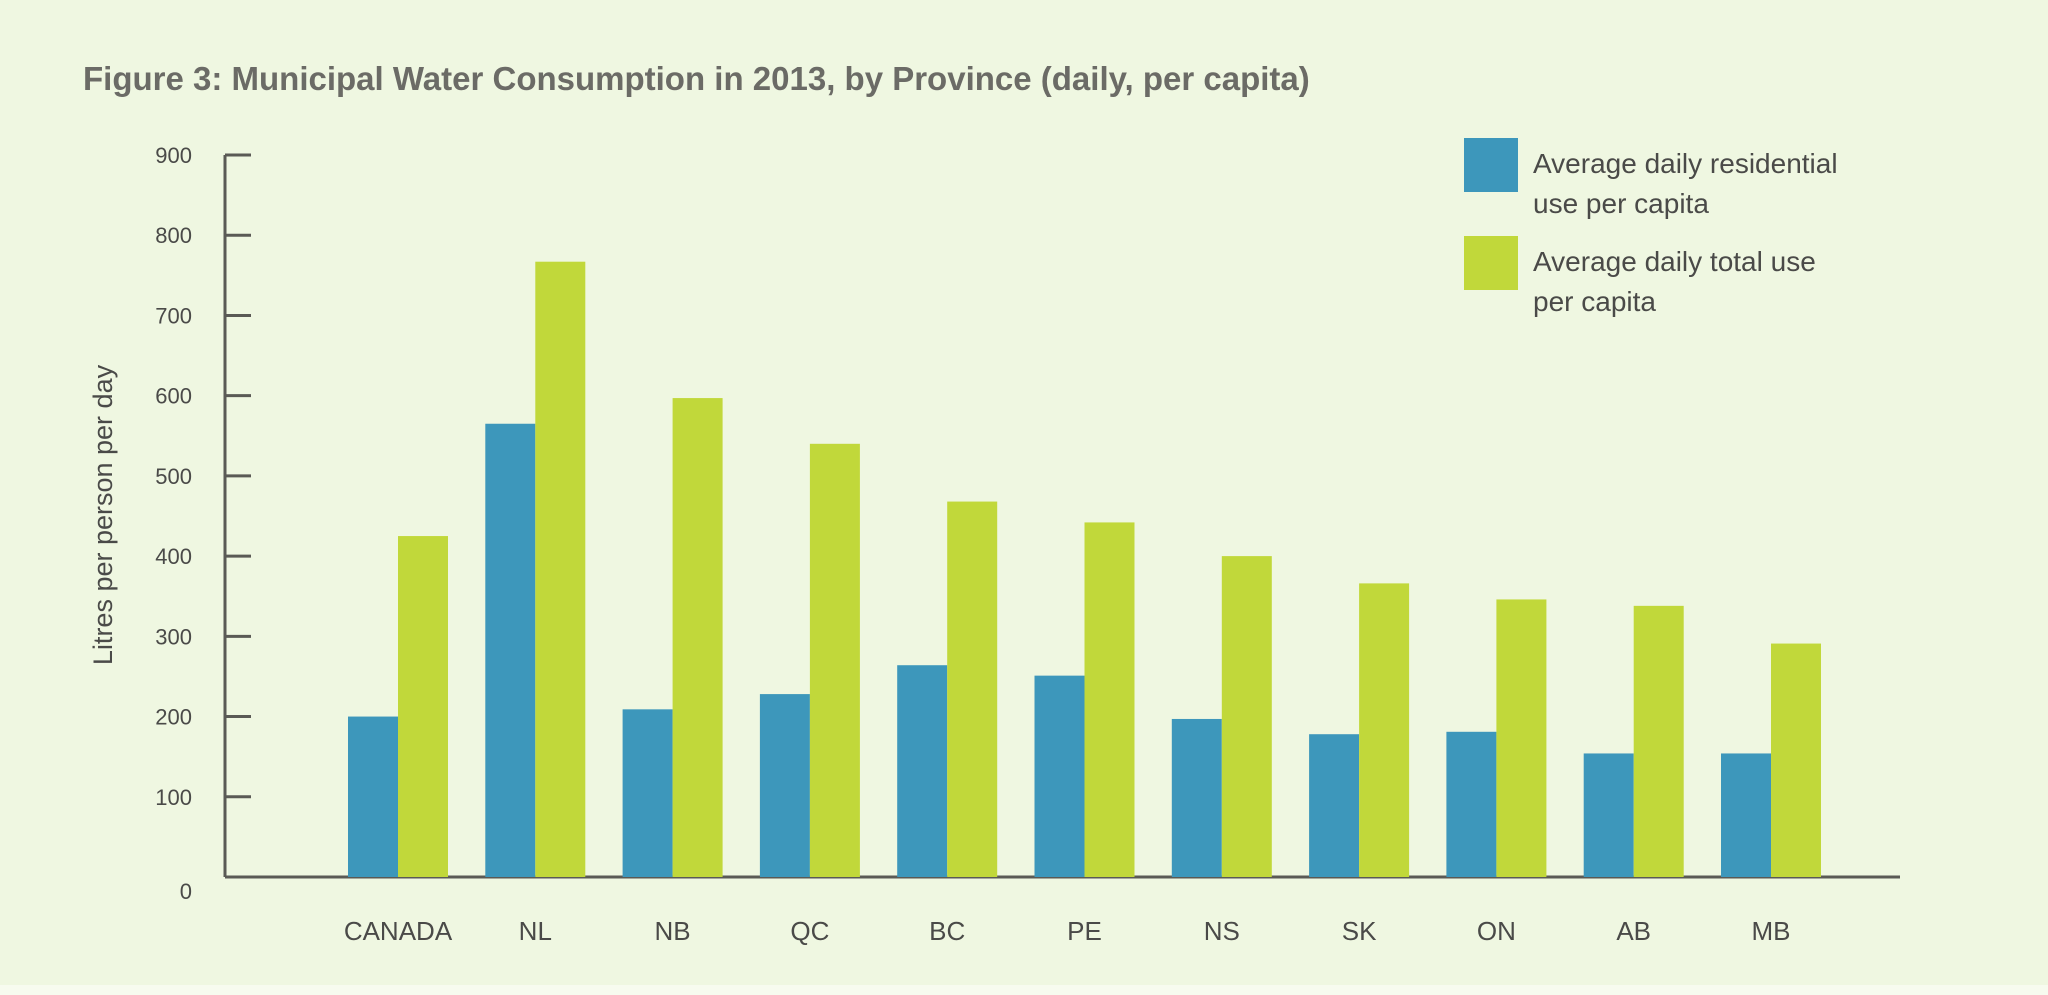 This screenshot has width=2048, height=995. Describe the element at coordinates (1746, 815) in the screenshot. I see `bar-mb-residential` at that location.